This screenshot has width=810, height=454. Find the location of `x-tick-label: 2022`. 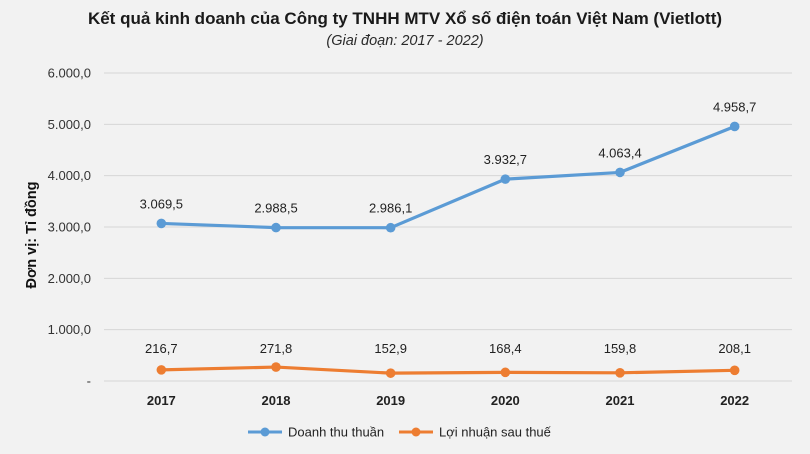

x-tick-label: 2022 is located at coordinates (734, 400).